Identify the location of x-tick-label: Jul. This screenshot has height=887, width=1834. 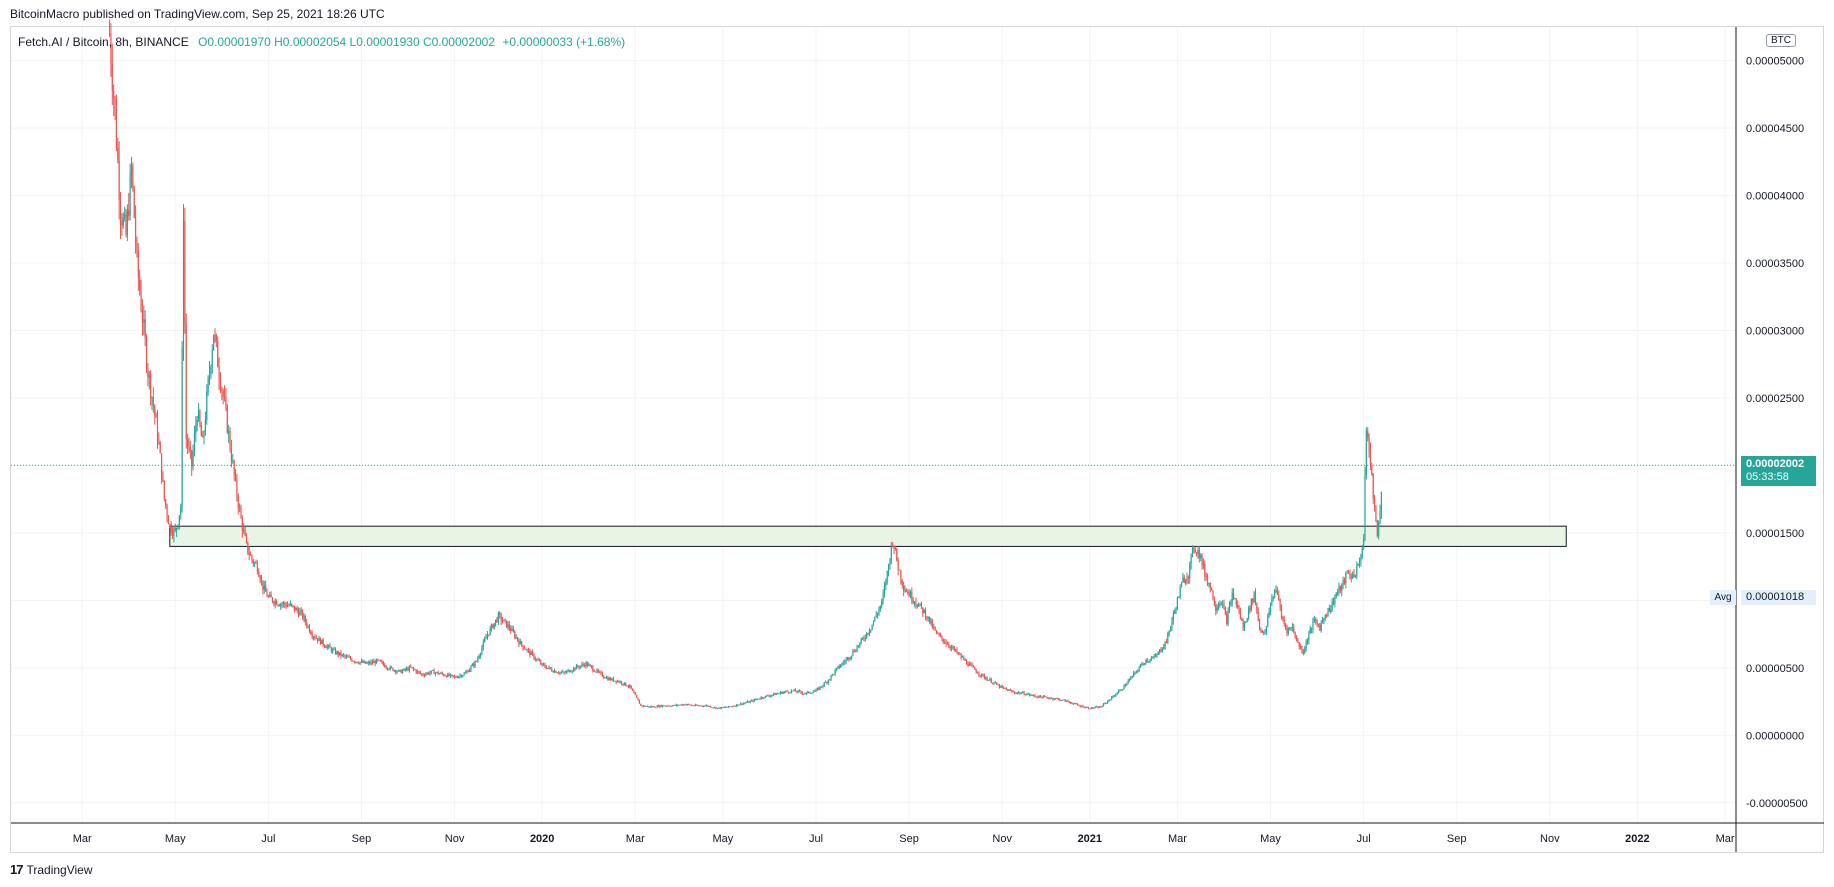
(1364, 839).